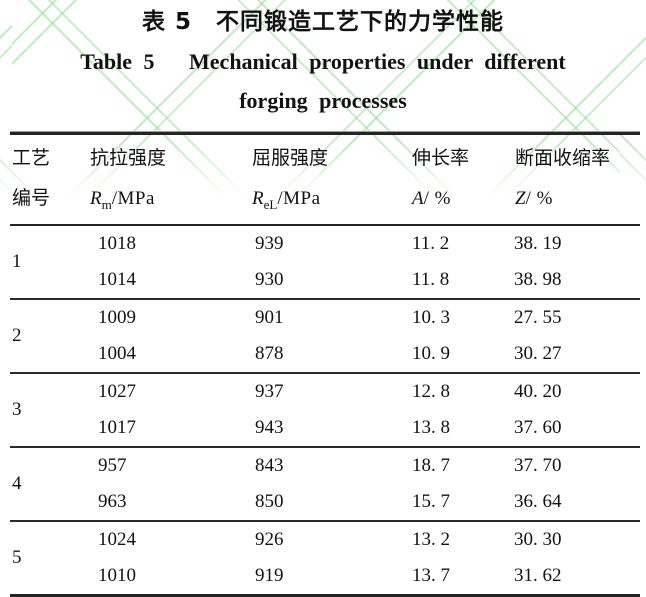 The width and height of the screenshot is (646, 597). I want to click on table-row: 1 1018 939 11. 2 38. 19, so click(325, 248).